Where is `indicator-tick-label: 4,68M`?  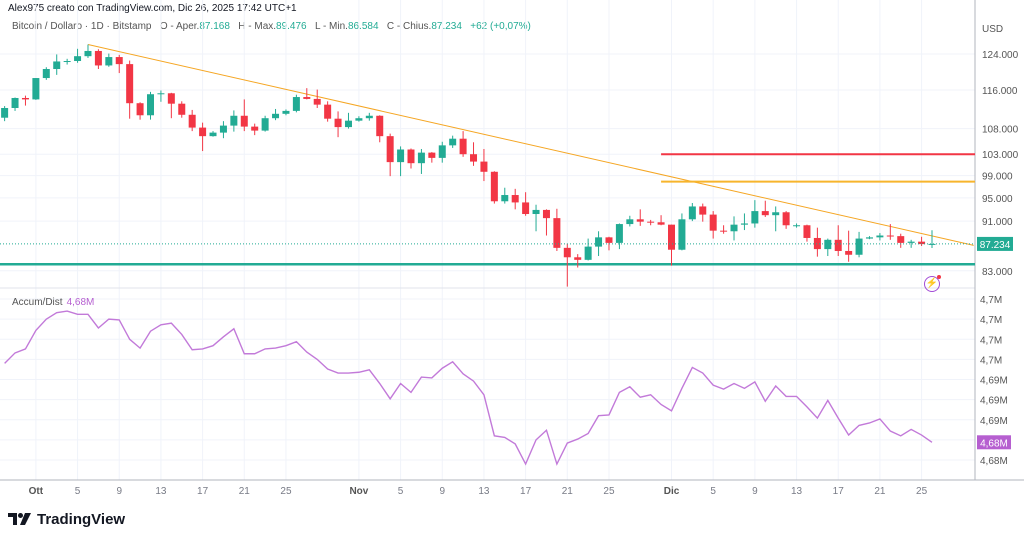 indicator-tick-label: 4,68M is located at coordinates (994, 461).